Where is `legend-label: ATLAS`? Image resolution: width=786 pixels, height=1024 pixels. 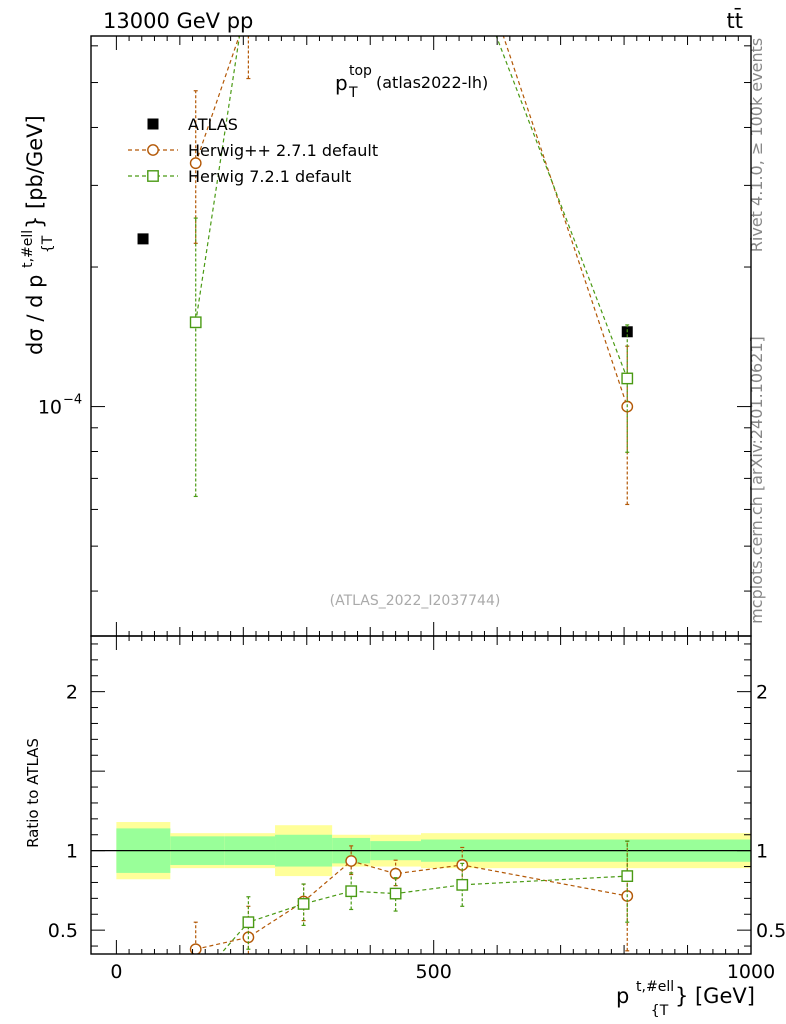 legend-label: ATLAS is located at coordinates (213, 124).